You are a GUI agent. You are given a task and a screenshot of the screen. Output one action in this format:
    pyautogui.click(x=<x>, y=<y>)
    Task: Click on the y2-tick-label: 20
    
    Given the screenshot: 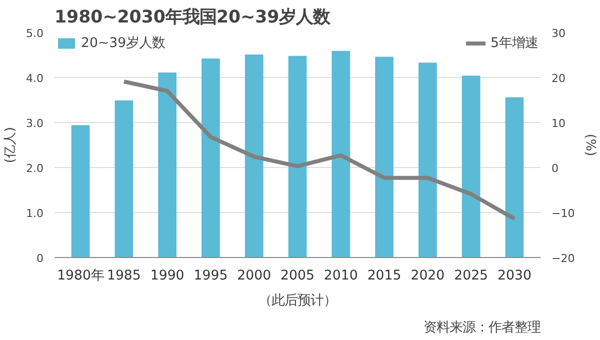 What is the action you would take?
    pyautogui.click(x=559, y=78)
    